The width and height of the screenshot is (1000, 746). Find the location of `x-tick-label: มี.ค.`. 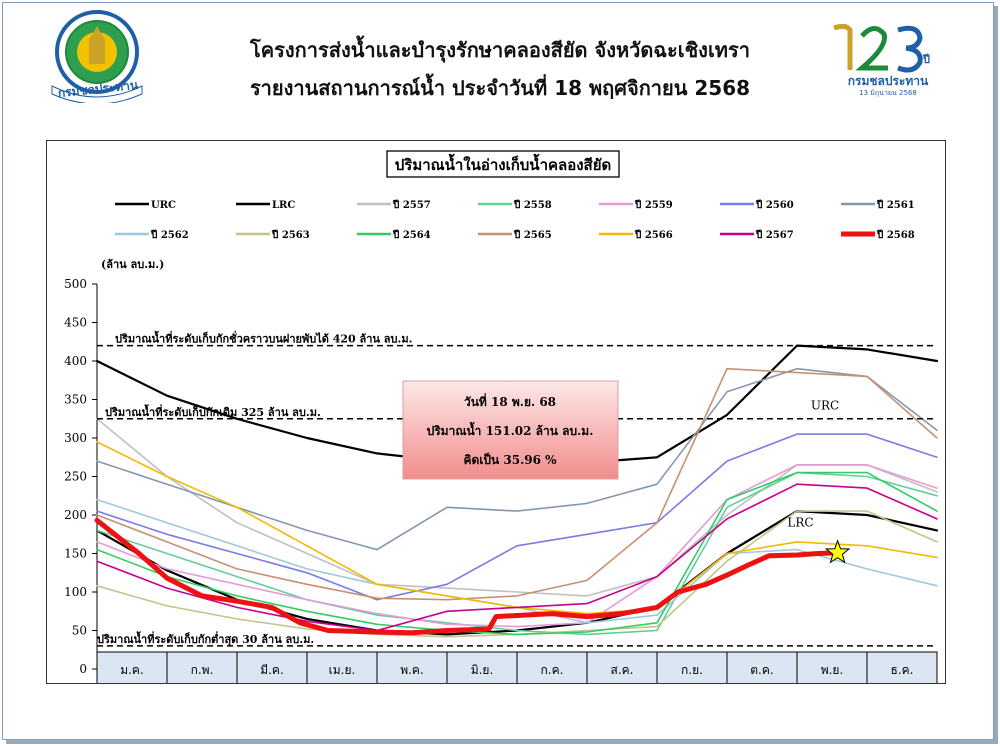

x-tick-label: มี.ค. is located at coordinates (272, 670).